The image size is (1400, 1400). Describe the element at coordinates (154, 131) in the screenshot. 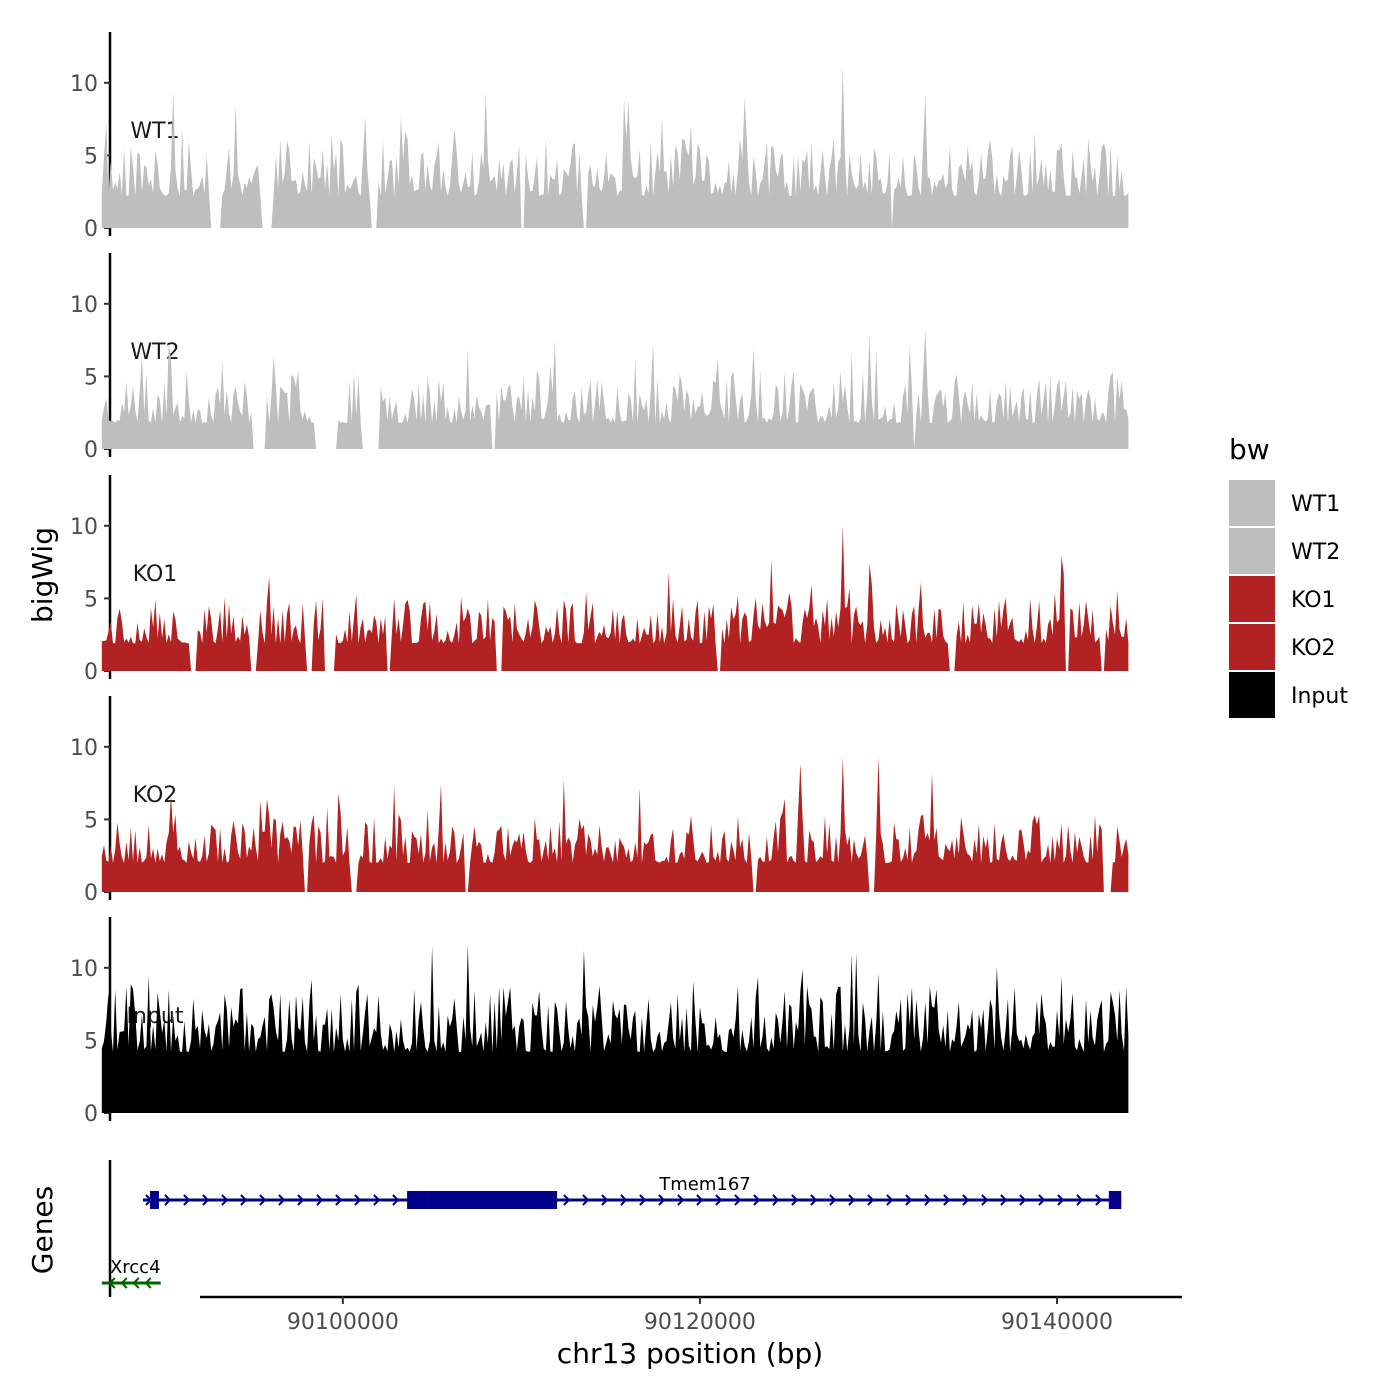

I see `track-label: WT1` at that location.